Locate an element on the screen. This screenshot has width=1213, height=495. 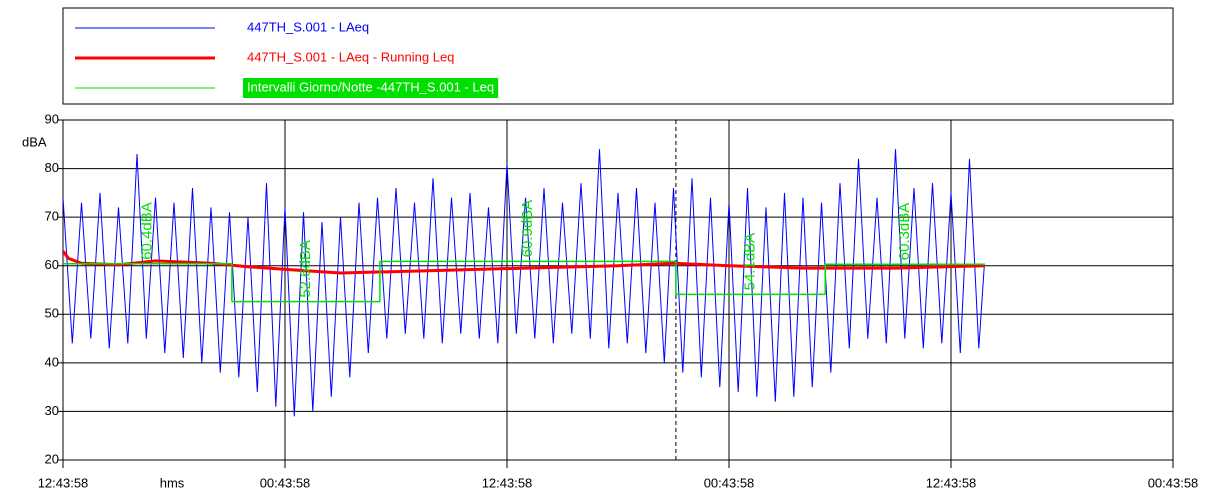
y-tick-label: 90 is located at coordinates (52, 118).